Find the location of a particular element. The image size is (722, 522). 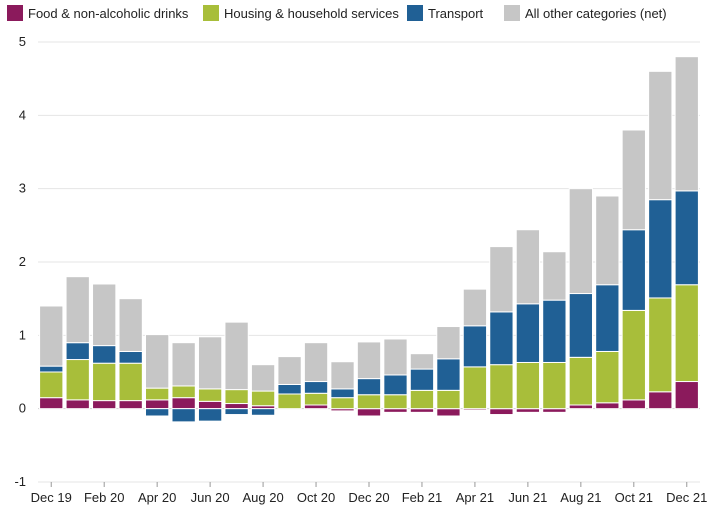

legend-label: Transport is located at coordinates (456, 13).